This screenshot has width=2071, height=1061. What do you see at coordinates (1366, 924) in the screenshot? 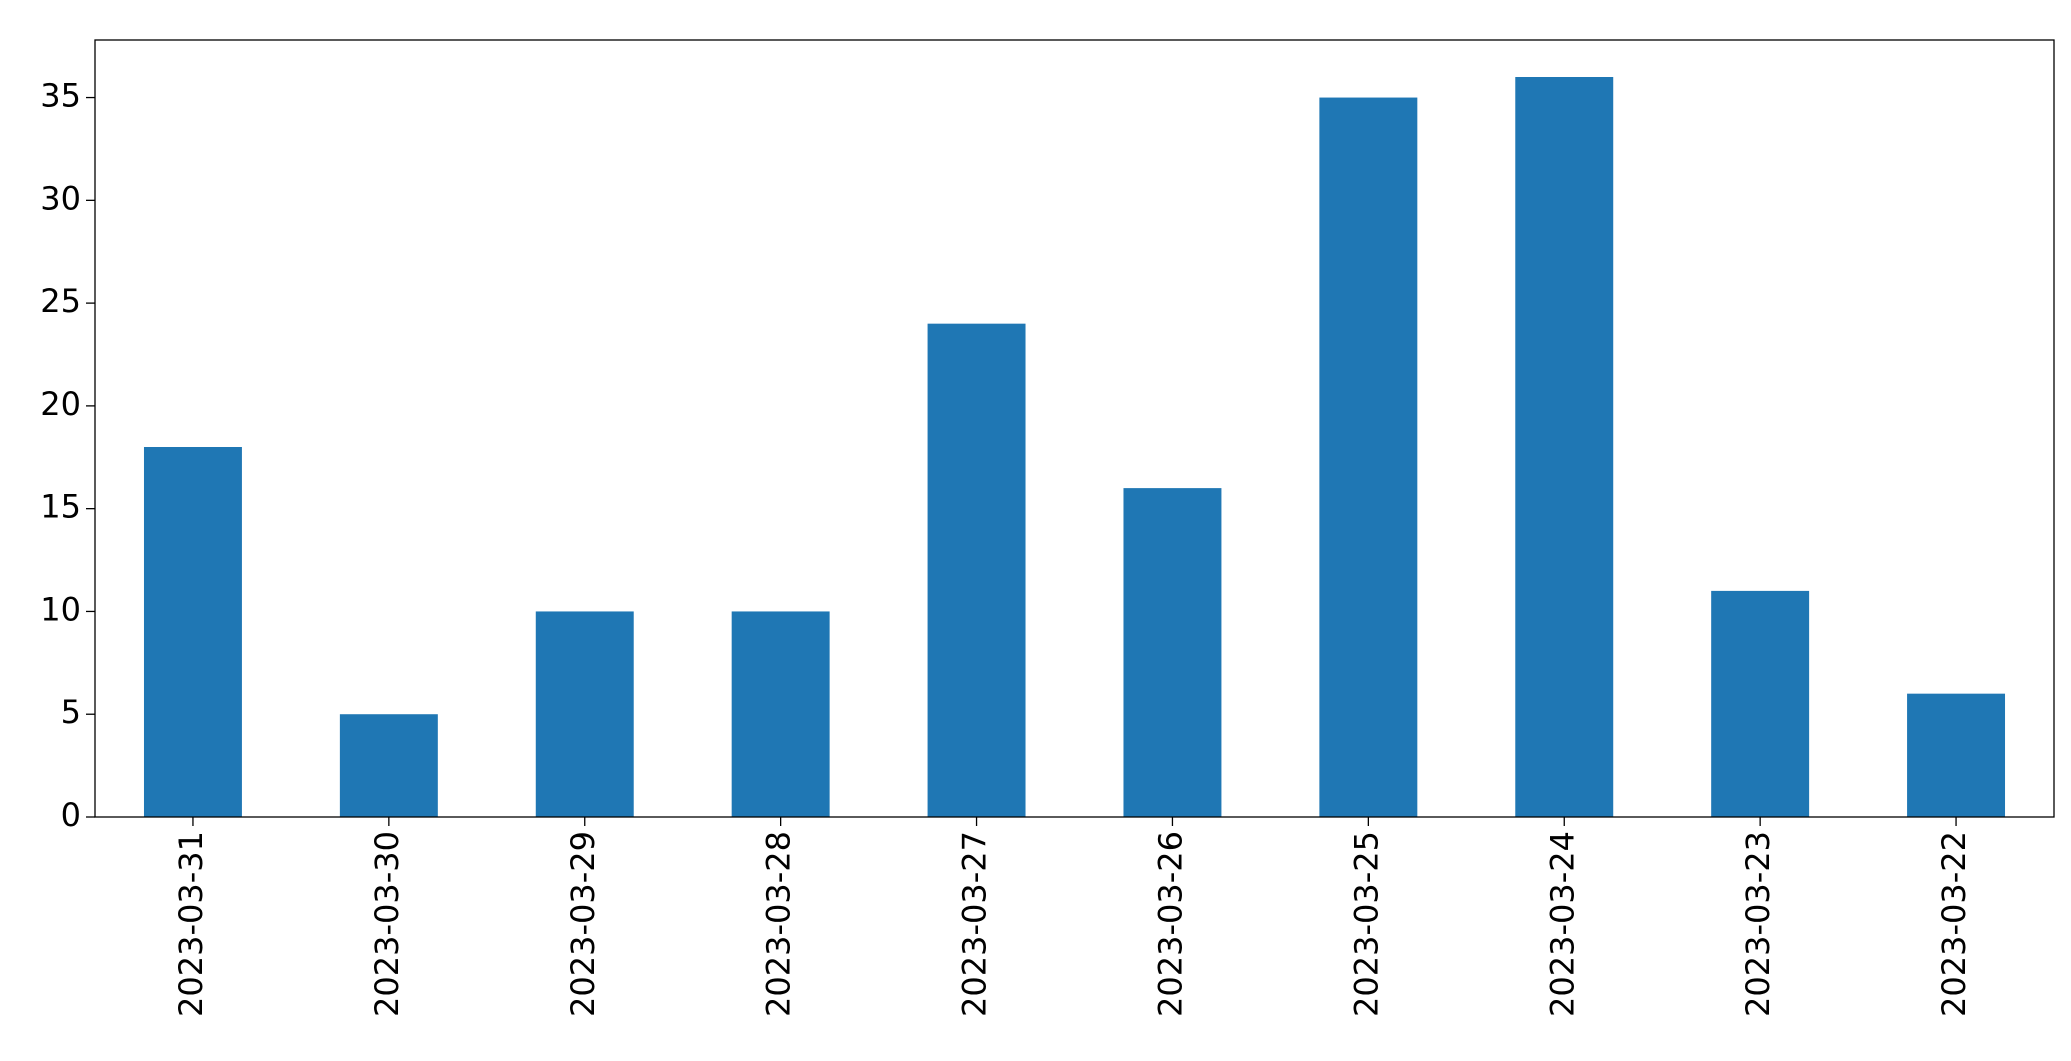
I see `x-tick-label: 2023-03-25` at bounding box center [1366, 924].